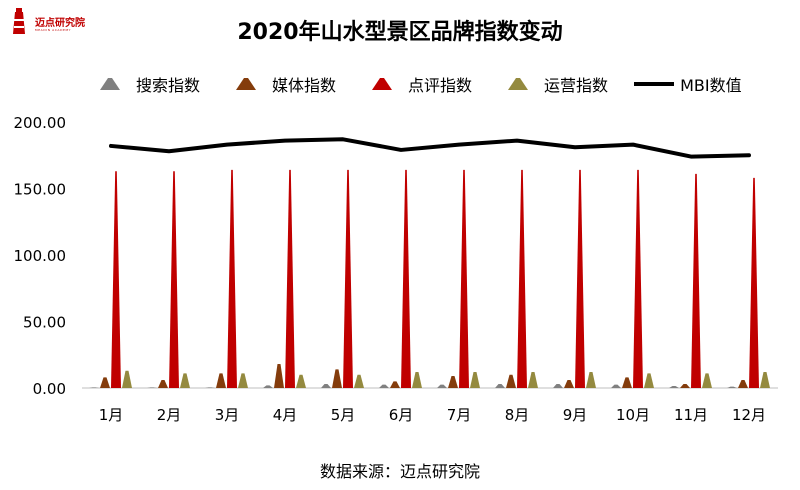 This screenshot has width=800, height=490. What do you see at coordinates (633, 415) in the screenshot?
I see `x-tick-label: 10月` at bounding box center [633, 415].